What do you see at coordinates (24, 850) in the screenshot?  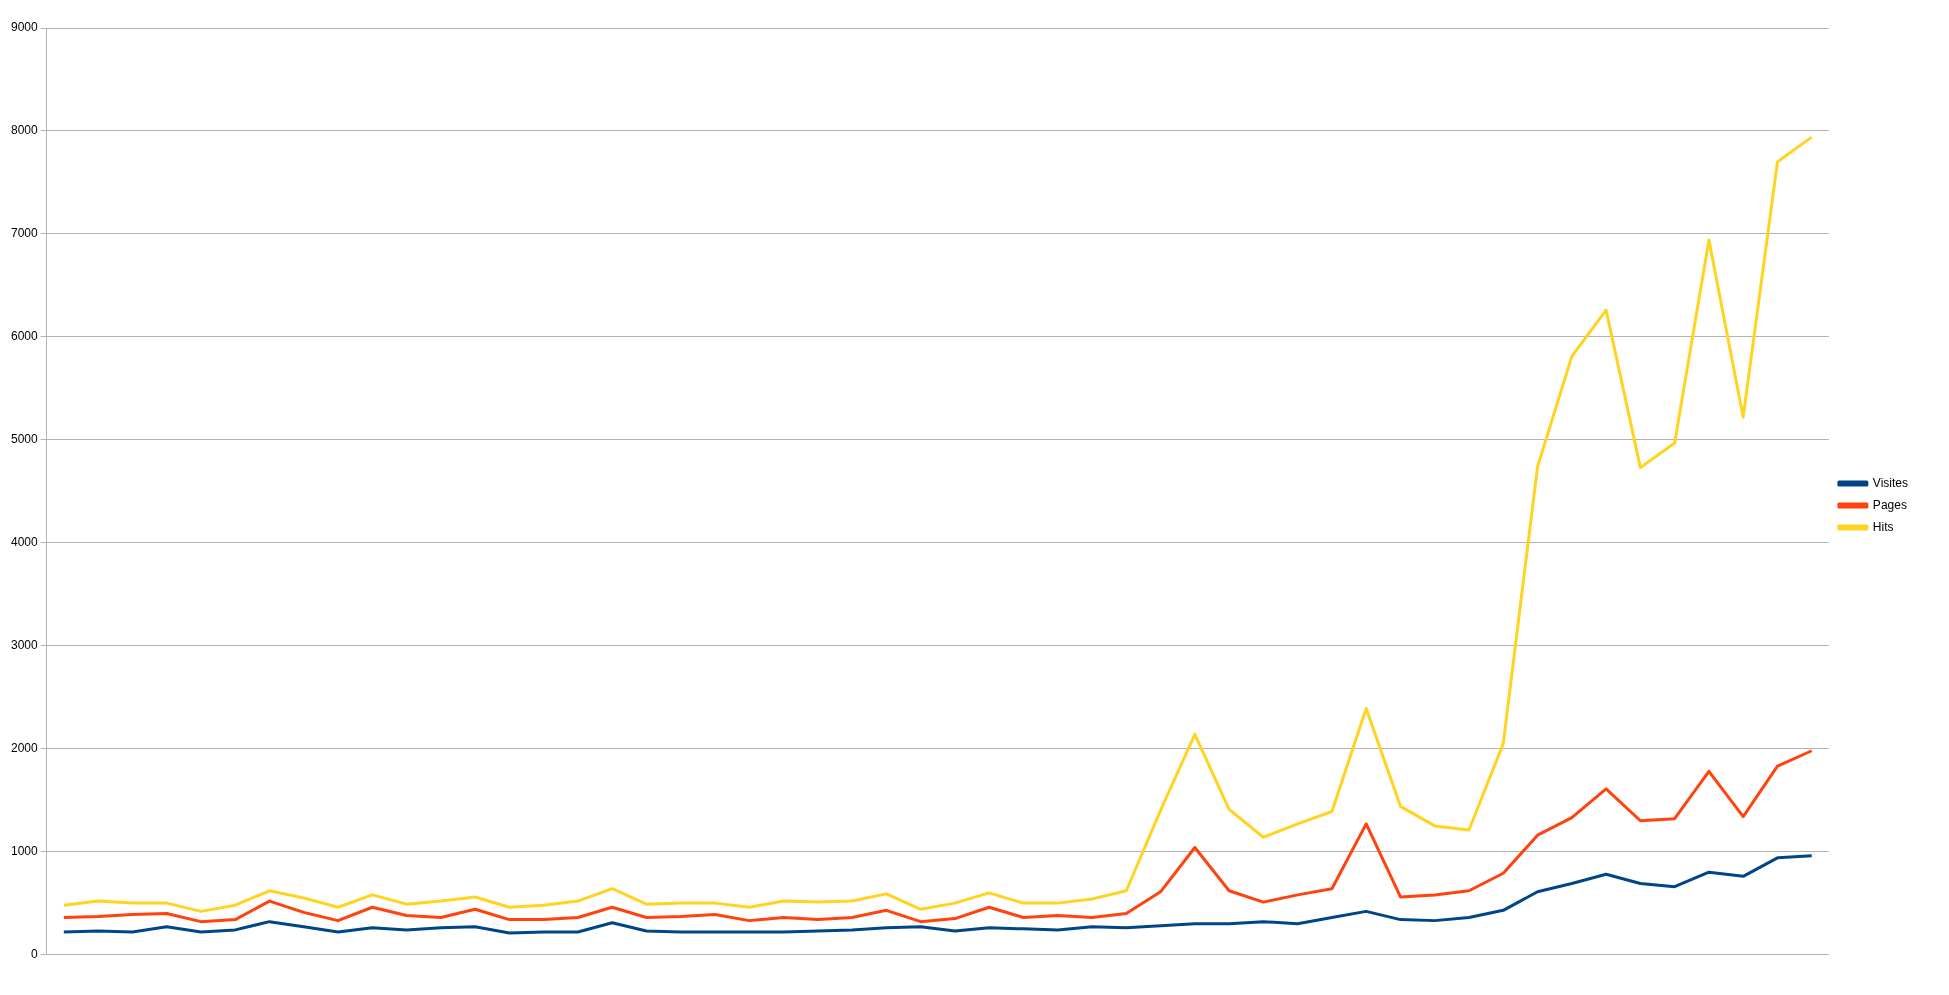 I see `y-tick-label: 1000` at bounding box center [24, 850].